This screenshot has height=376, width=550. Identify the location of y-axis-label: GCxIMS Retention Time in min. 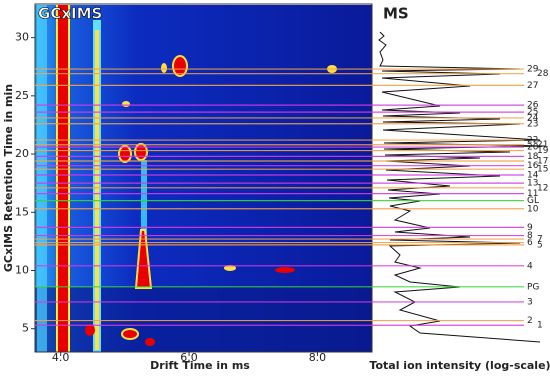
(8, 178).